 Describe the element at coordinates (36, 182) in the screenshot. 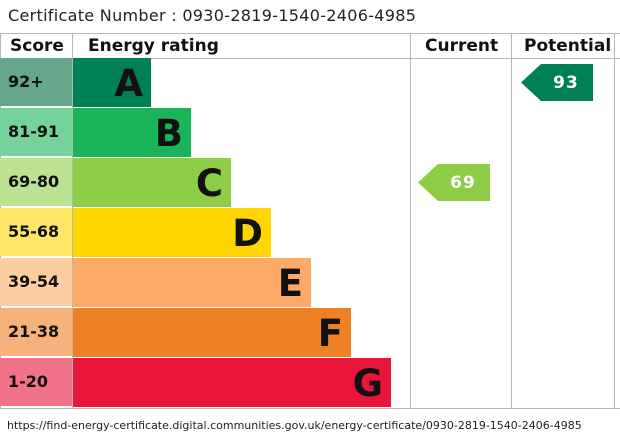

I see `score-range-c: 69-80` at that location.